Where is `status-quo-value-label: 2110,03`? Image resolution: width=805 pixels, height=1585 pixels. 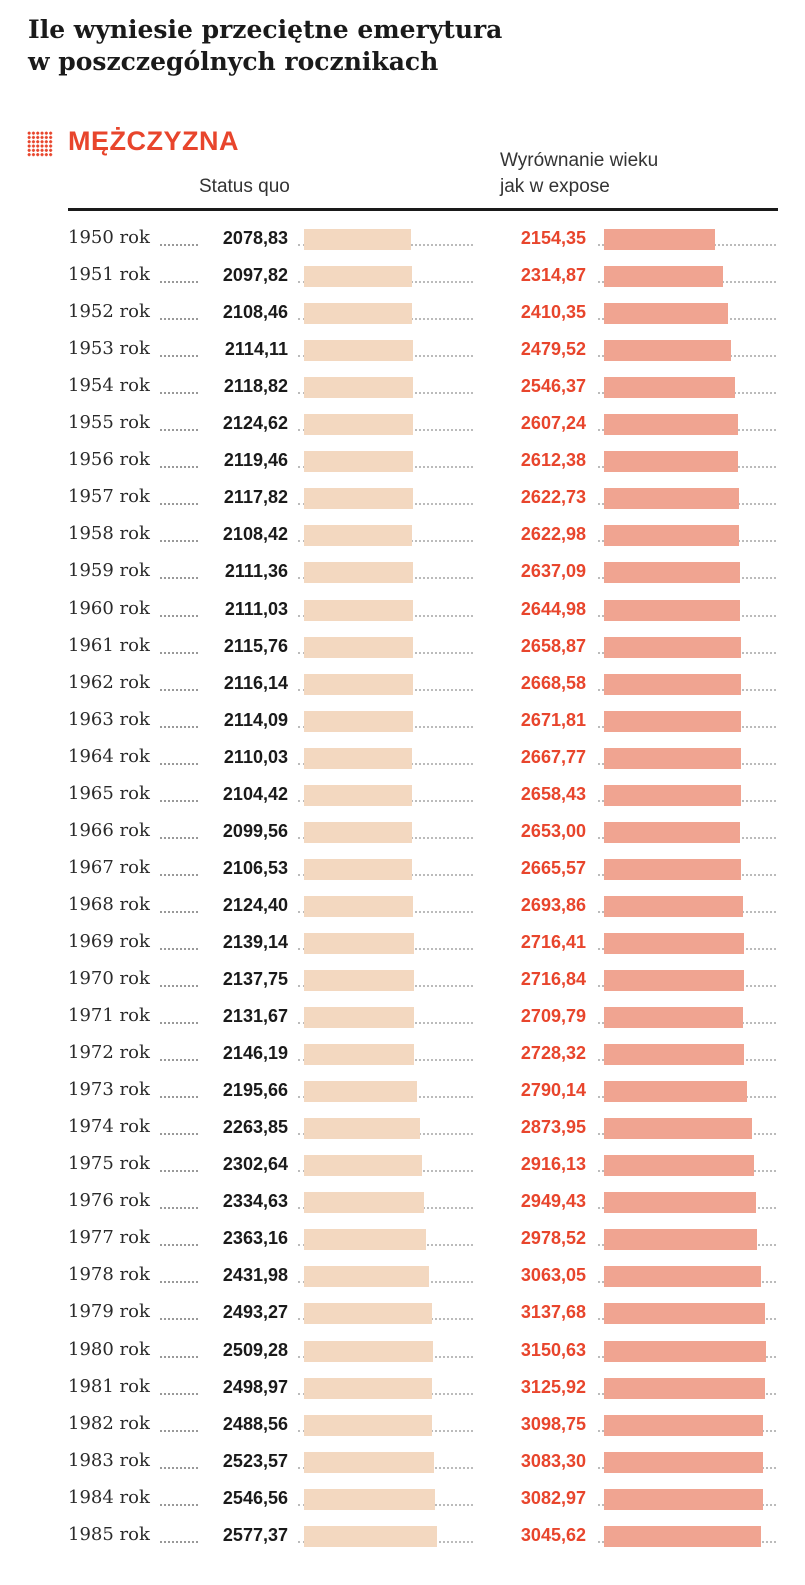
status-quo-value-label: 2110,03 is located at coordinates (255, 756).